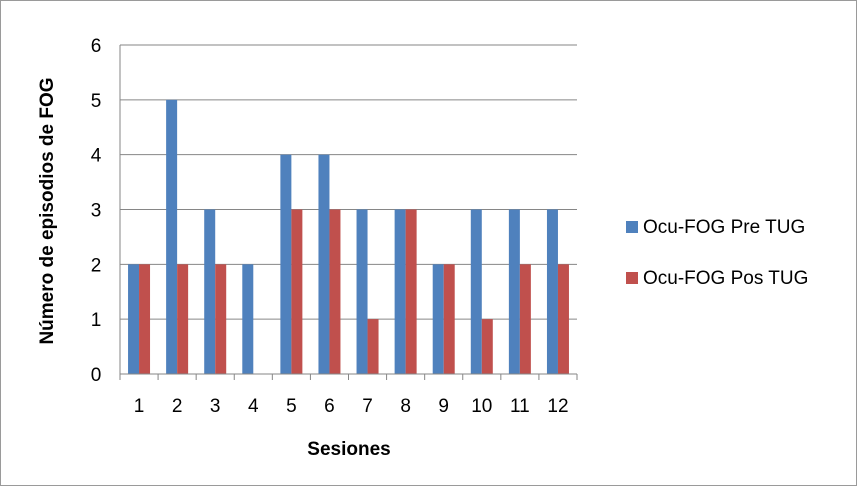  I want to click on y-tick-label: 5, so click(96, 101).